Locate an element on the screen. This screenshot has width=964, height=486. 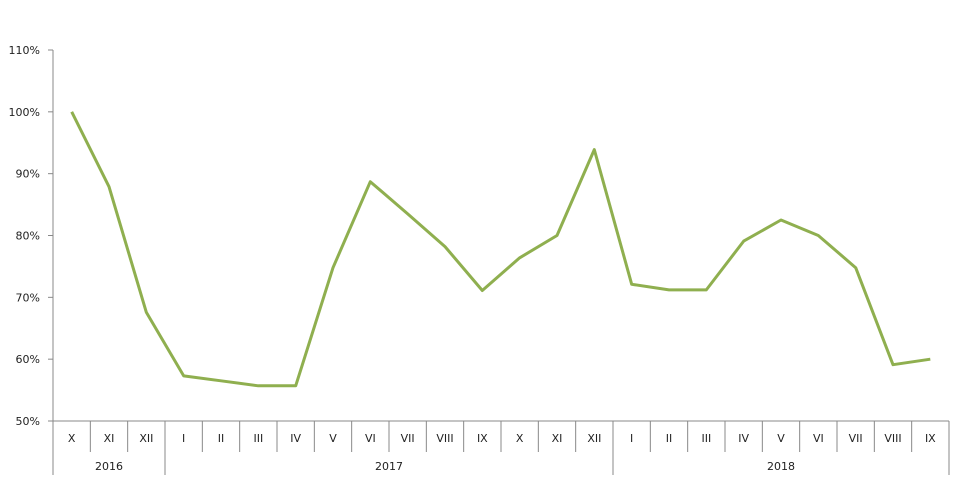
year-group-label: 2018 is located at coordinates (781, 466).